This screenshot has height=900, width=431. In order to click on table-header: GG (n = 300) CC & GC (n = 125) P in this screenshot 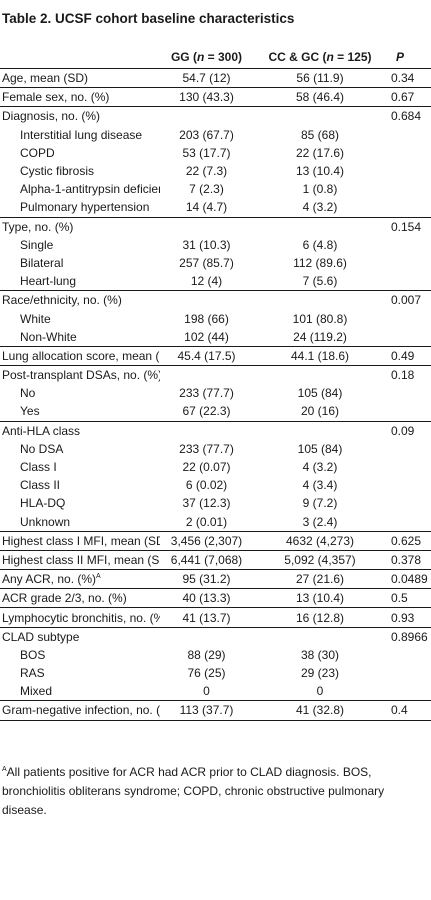, I will do `click(215, 57)`.